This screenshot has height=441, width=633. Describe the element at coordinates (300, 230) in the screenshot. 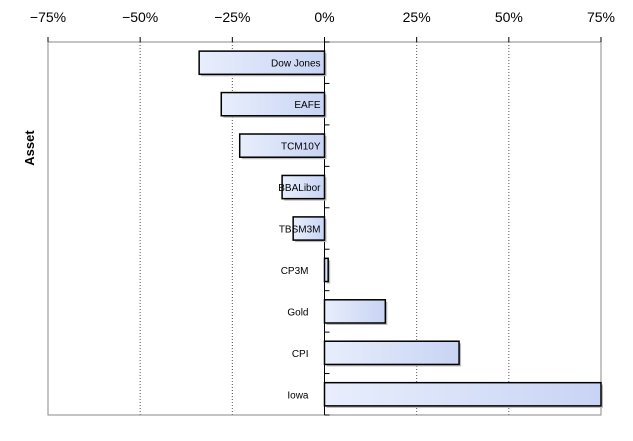

I see `bar-label: TBSM3M` at that location.